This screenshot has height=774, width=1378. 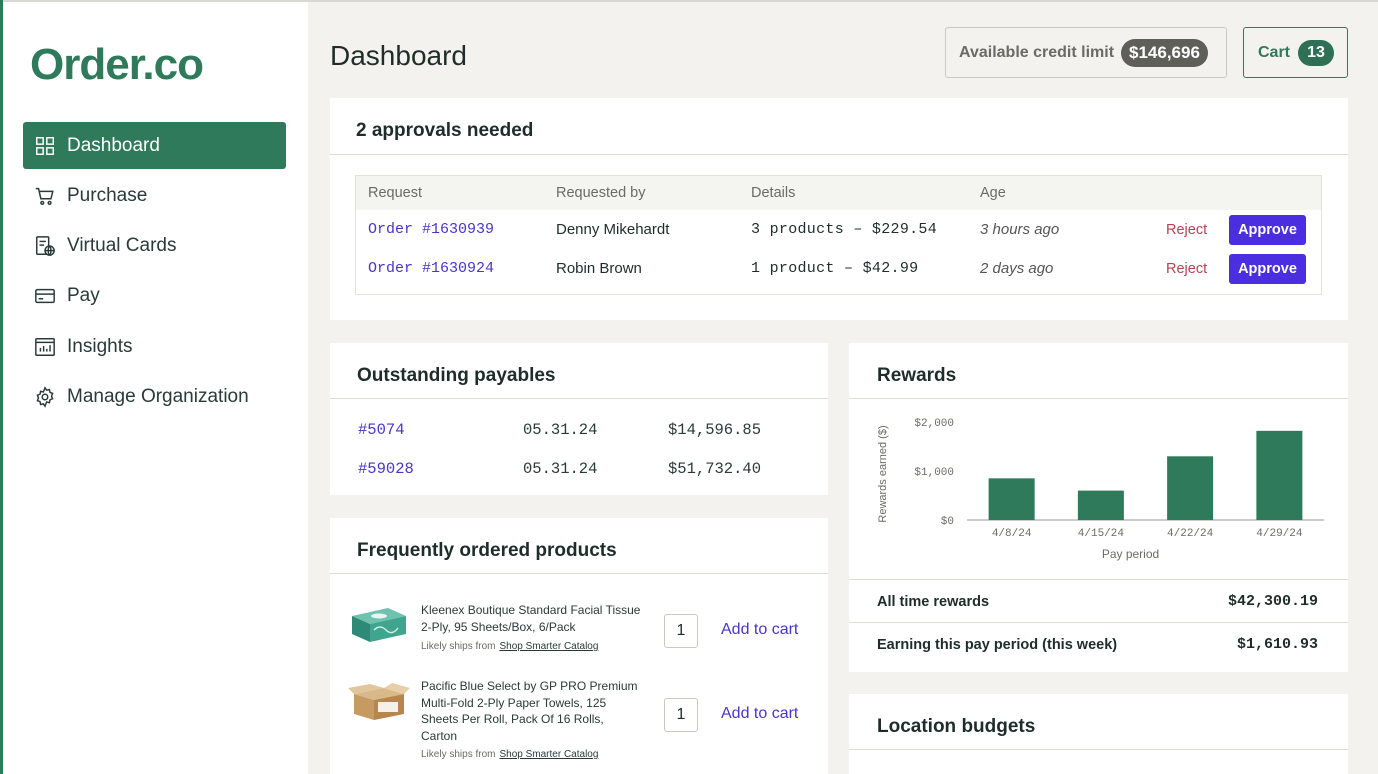 What do you see at coordinates (993, 193) in the screenshot?
I see `column-header: Age` at bounding box center [993, 193].